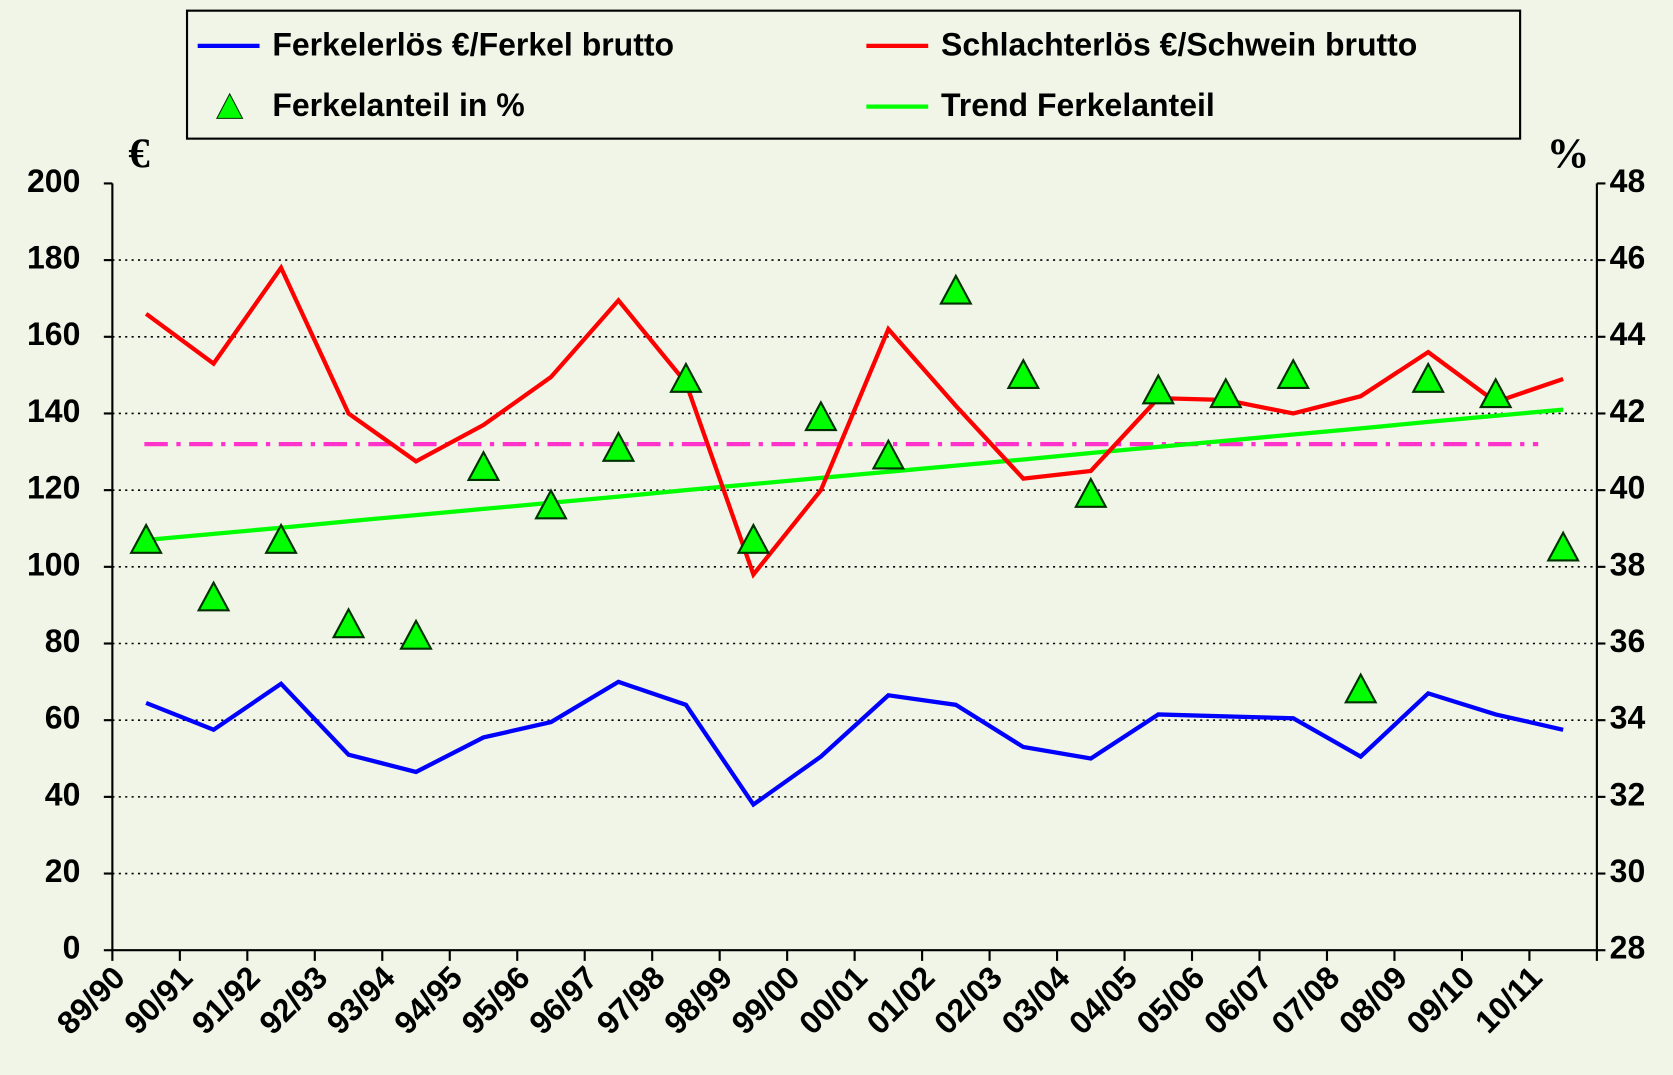 The width and height of the screenshot is (1673, 1075). Describe the element at coordinates (563, 1000) in the screenshot. I see `x-tick-label: 96/97` at that location.